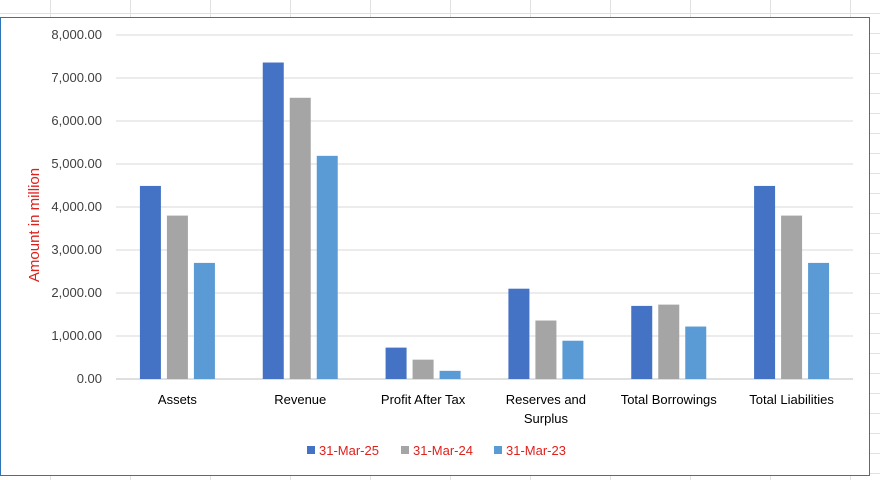  Describe the element at coordinates (443, 450) in the screenshot. I see `legend-label: 31-Mar-24` at that location.